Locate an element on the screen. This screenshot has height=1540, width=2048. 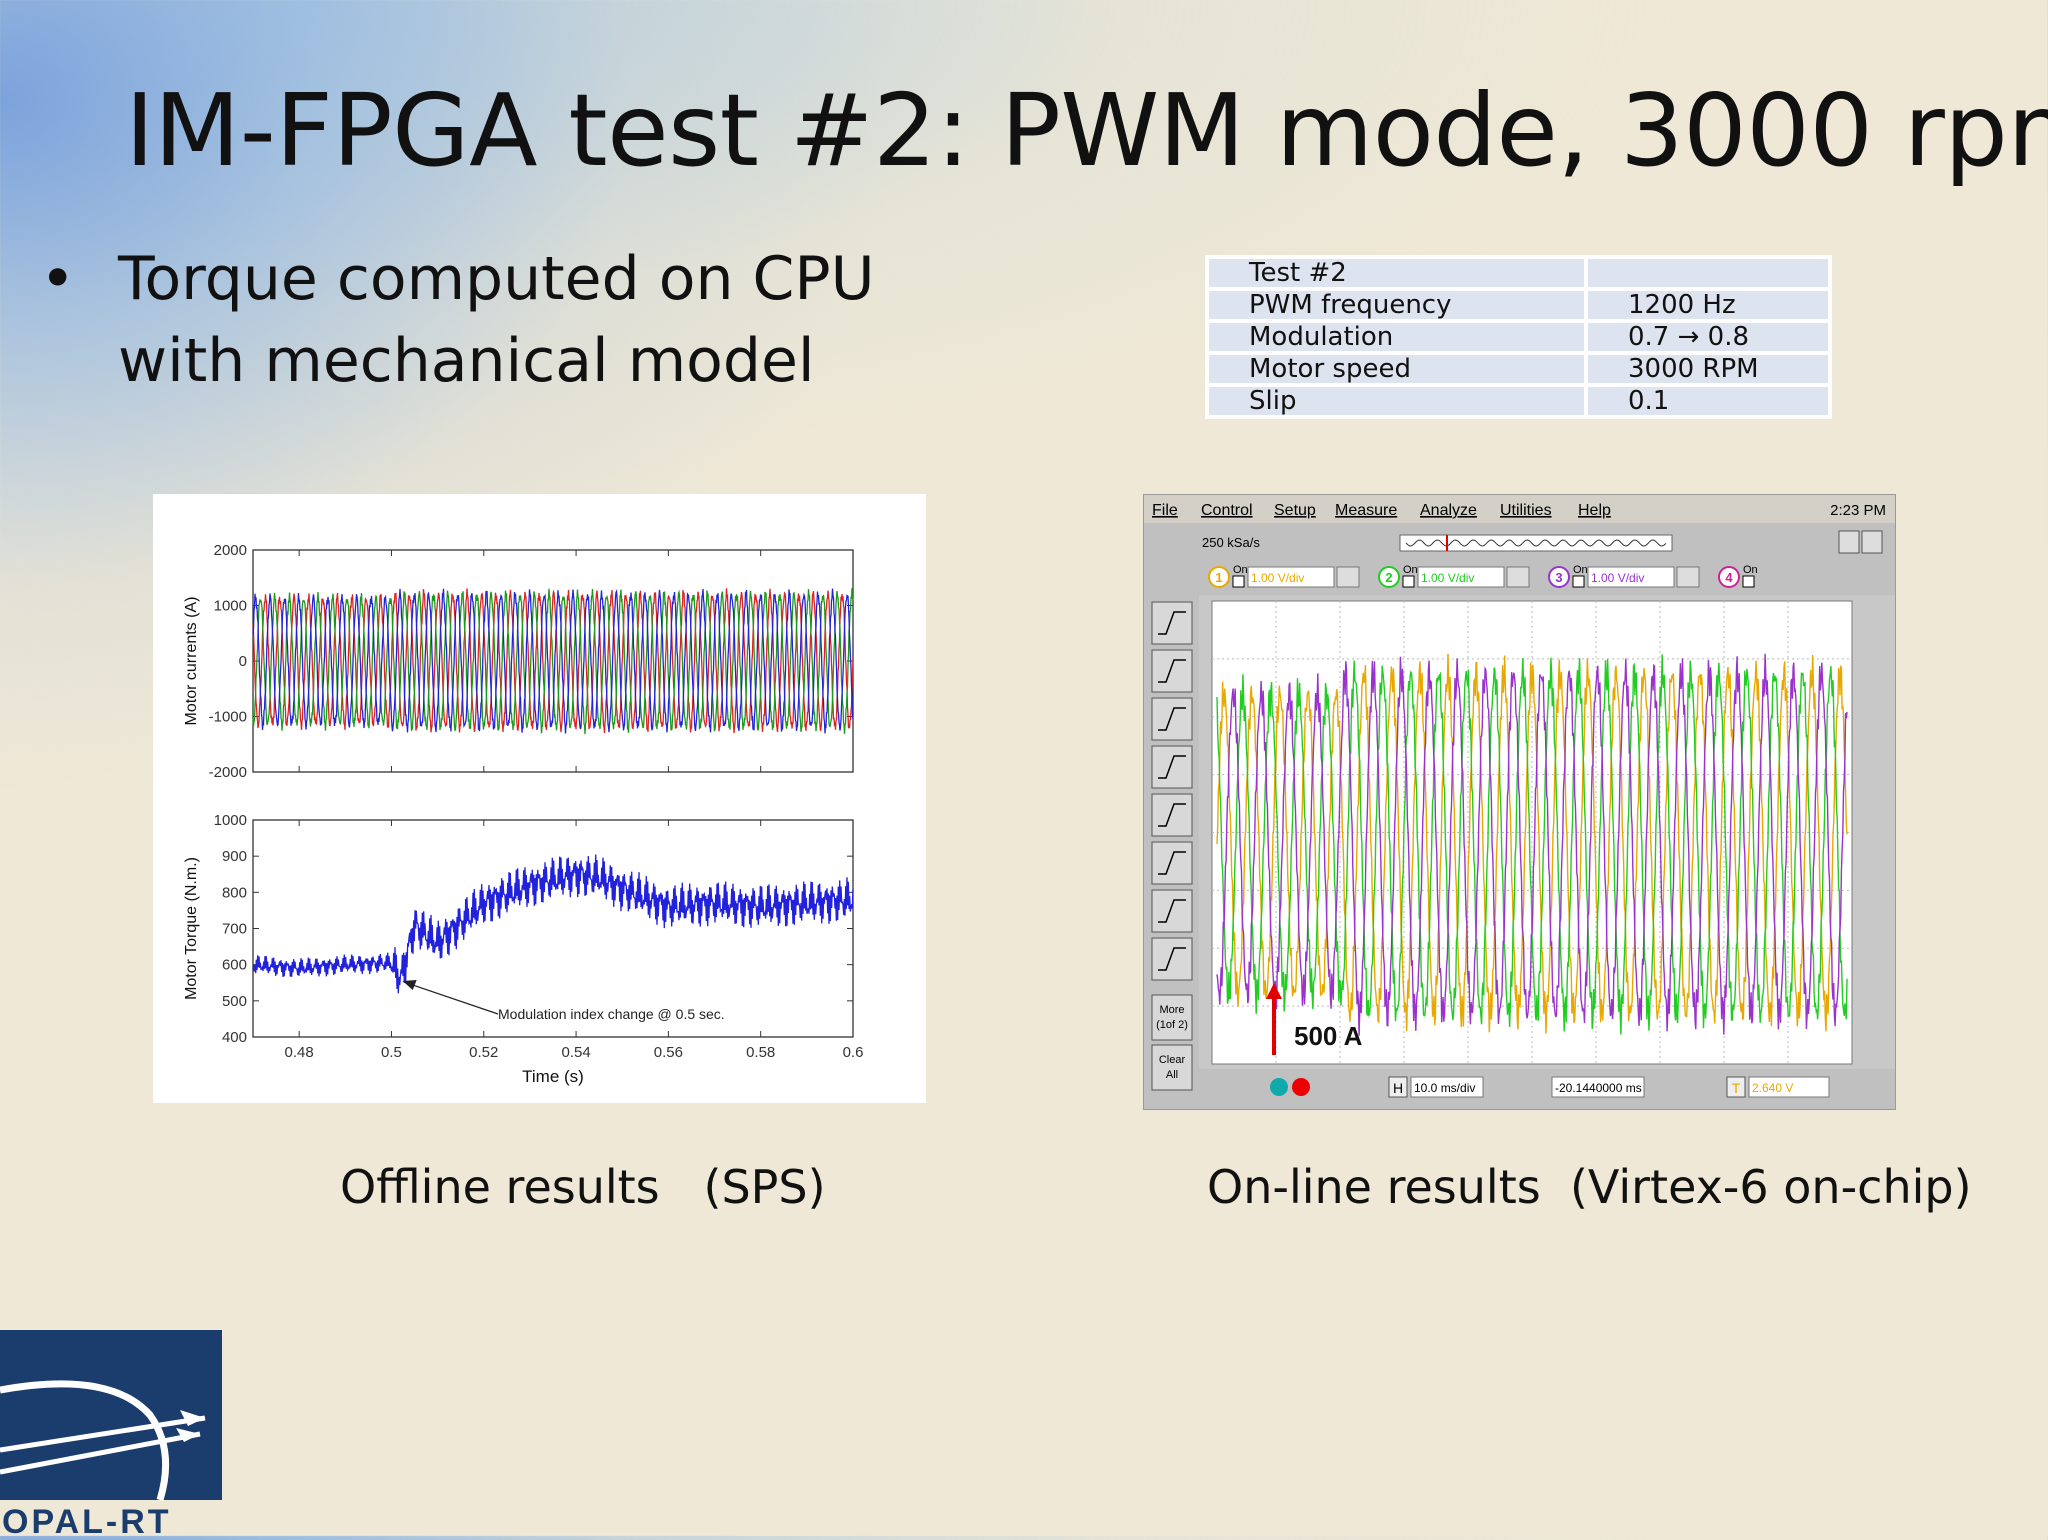
caption-online: On-line results (Virtex-6 on-chip) is located at coordinates (1589, 1187).